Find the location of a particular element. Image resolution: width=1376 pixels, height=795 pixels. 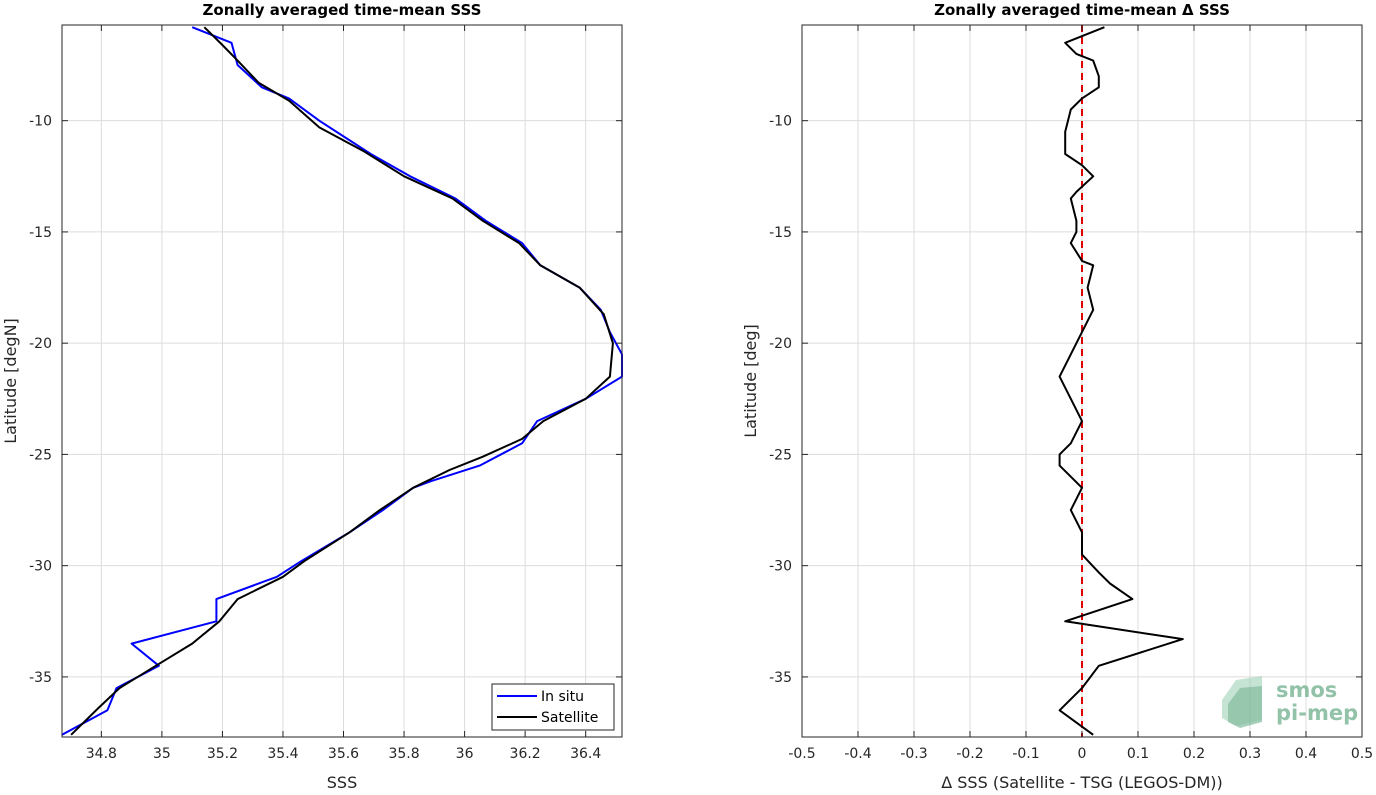

sss-y-axis-label: Latitude [degN] is located at coordinates (10, 381).